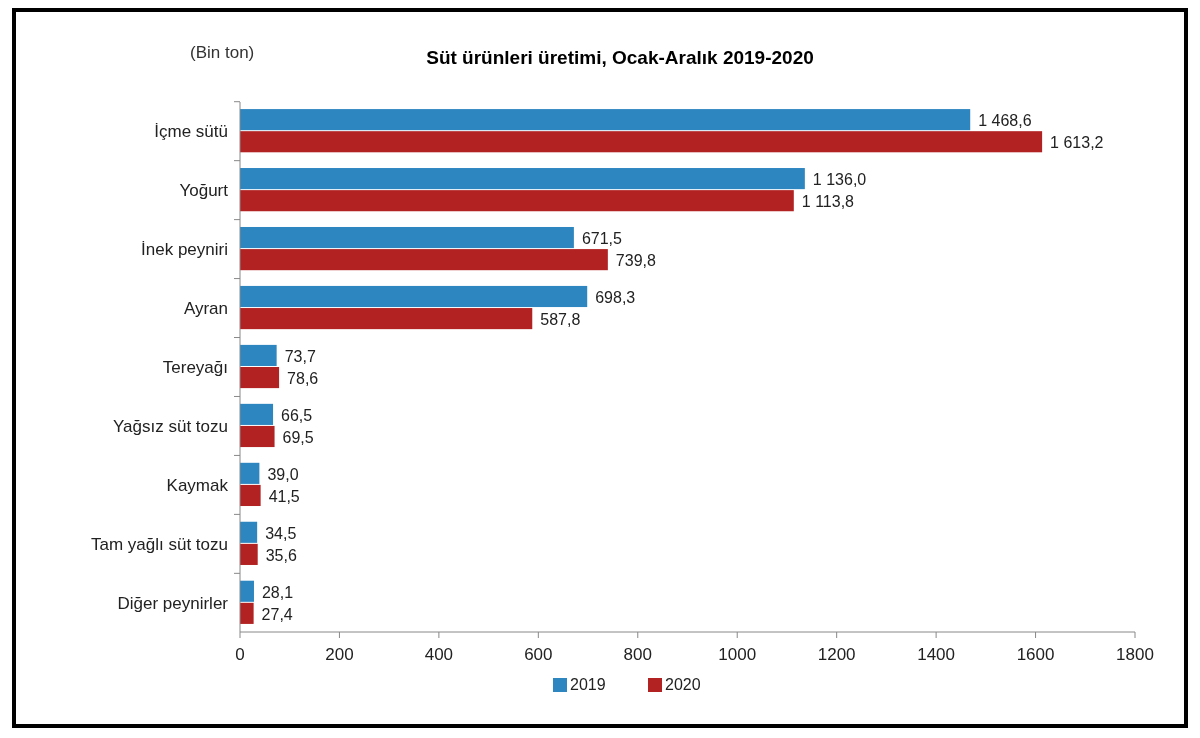 The image size is (1200, 738). What do you see at coordinates (191, 132) in the screenshot?
I see `y-tick-label: İçme sütü` at bounding box center [191, 132].